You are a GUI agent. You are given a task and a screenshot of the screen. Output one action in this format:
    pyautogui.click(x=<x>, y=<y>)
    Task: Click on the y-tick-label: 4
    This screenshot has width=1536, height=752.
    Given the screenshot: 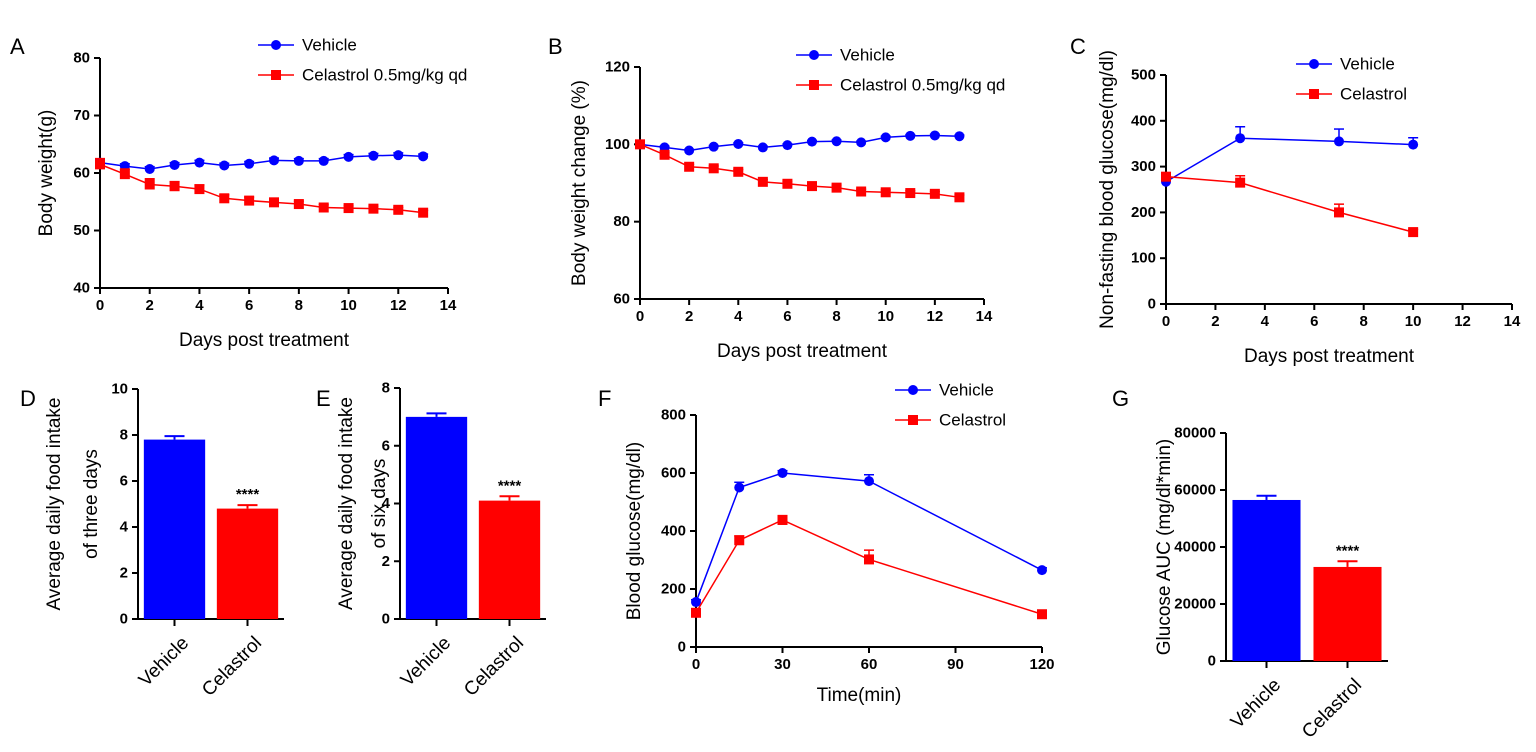 What is the action you would take?
    pyautogui.click(x=124, y=527)
    